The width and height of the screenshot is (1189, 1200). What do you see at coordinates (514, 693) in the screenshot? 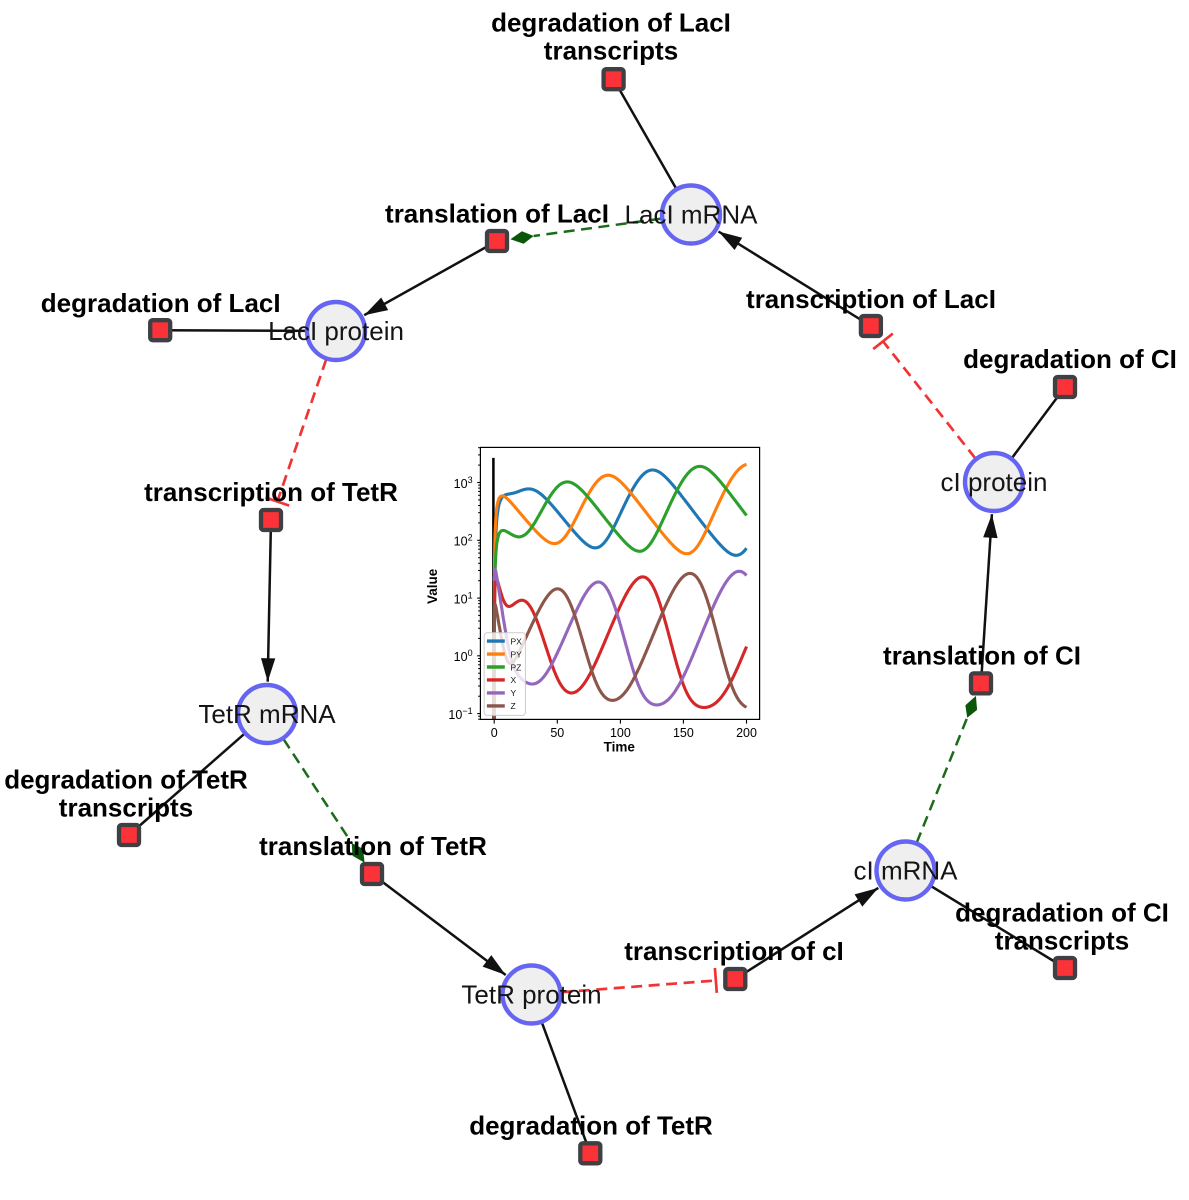
I see `svg-text: Y` at bounding box center [514, 693].